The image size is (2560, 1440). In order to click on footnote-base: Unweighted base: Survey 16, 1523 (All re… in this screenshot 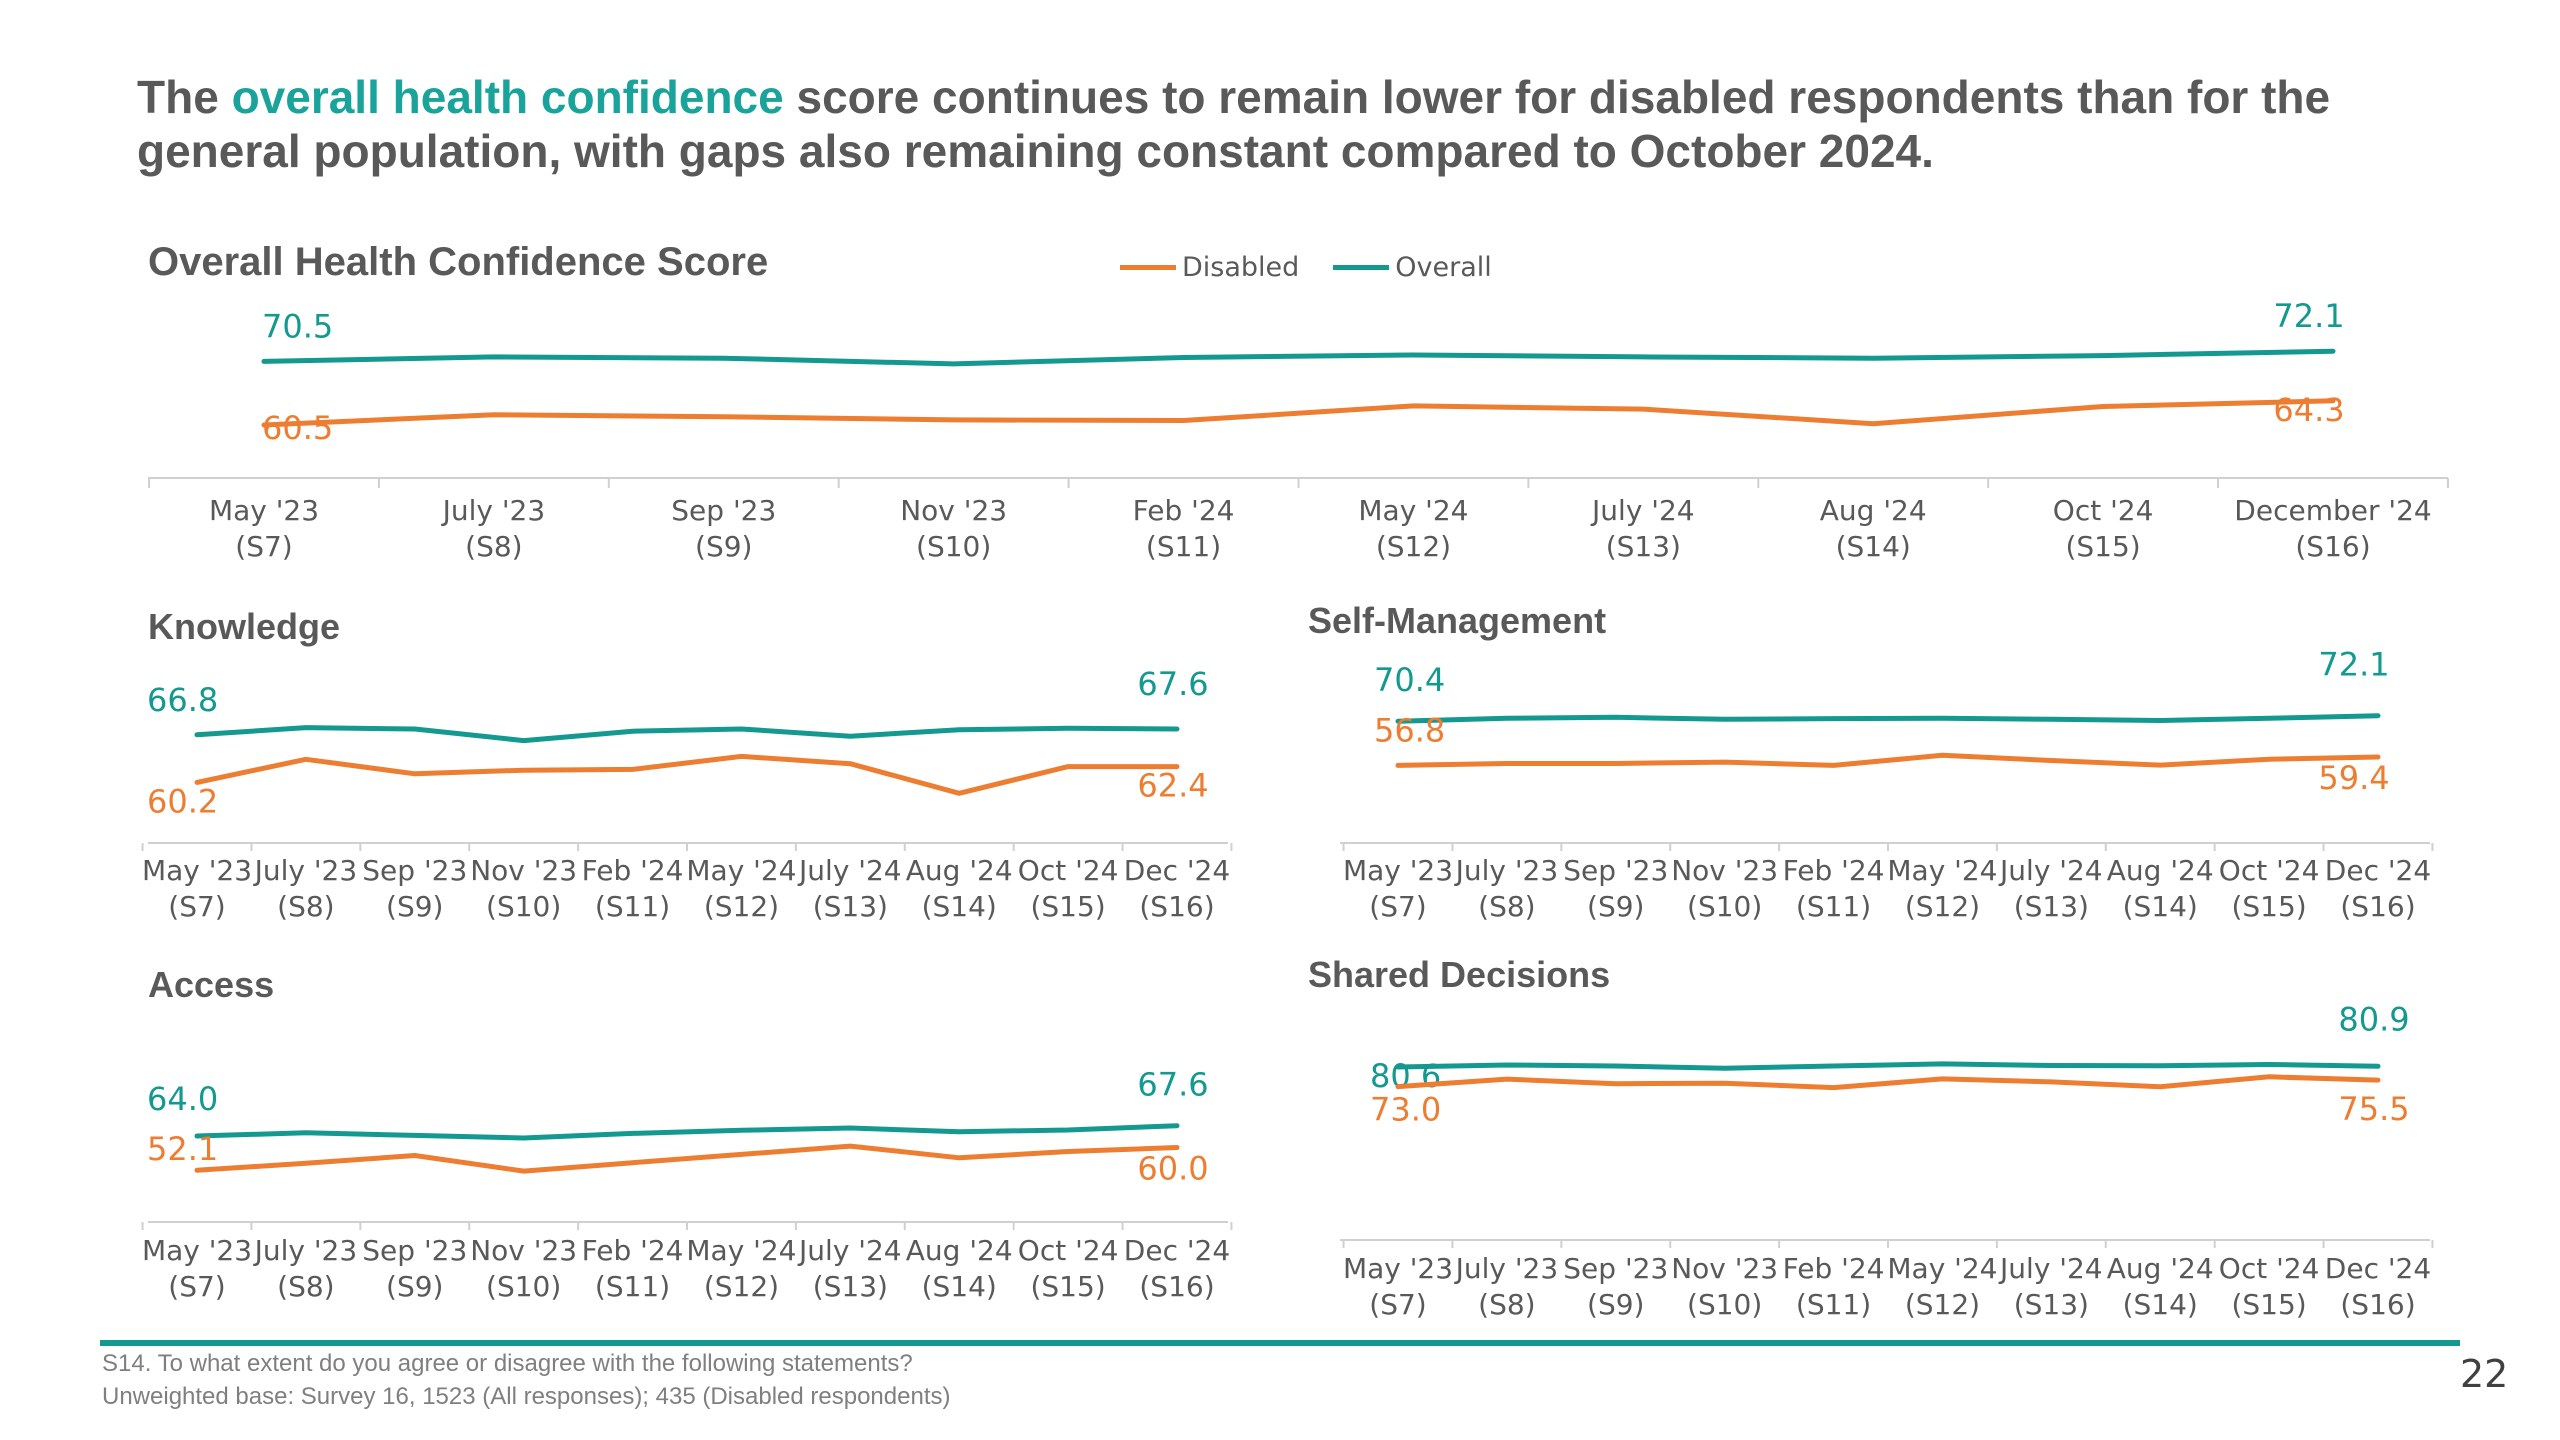, I will do `click(526, 1396)`.